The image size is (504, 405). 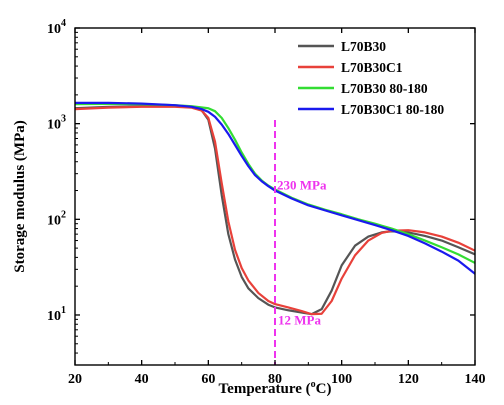 What do you see at coordinates (56, 314) in the screenshot?
I see `y-tick-label: 10¹` at bounding box center [56, 314].